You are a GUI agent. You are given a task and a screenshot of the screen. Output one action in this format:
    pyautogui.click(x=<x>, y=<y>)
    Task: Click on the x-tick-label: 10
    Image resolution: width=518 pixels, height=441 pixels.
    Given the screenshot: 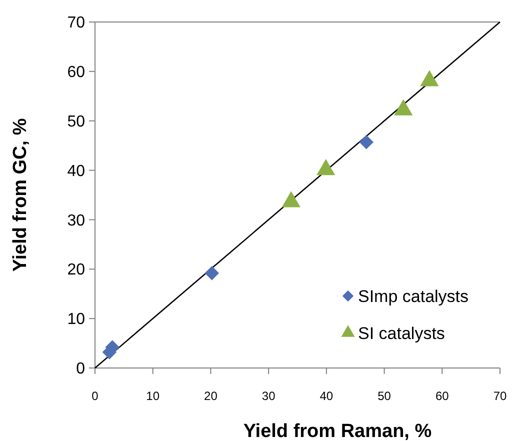 What is the action you would take?
    pyautogui.click(x=153, y=396)
    